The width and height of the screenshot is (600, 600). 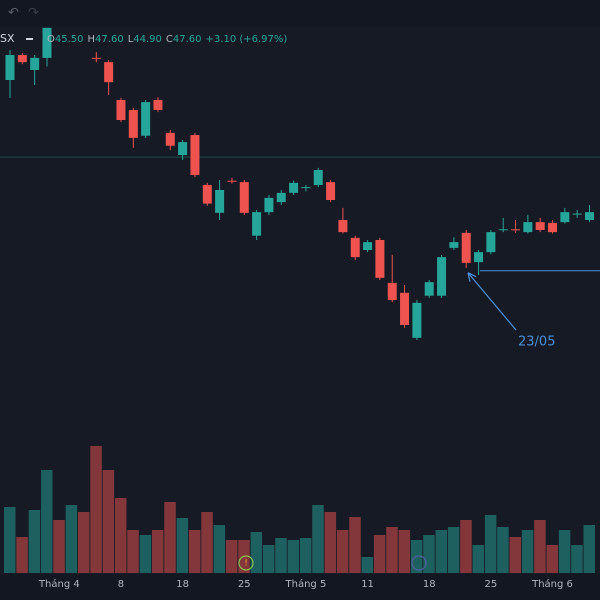 I want to click on event-icon-mark: !, so click(x=246, y=564).